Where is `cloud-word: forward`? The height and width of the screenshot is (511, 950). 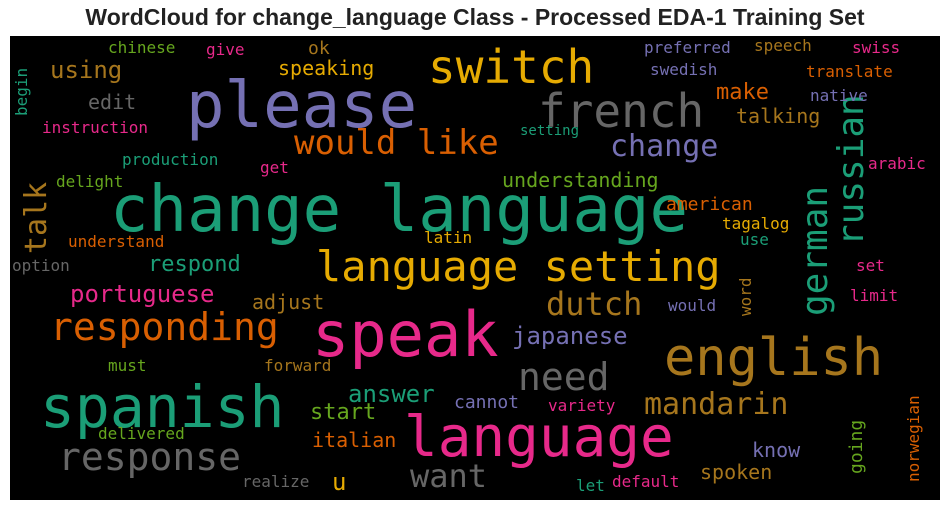 cloud-word: forward is located at coordinates (298, 365).